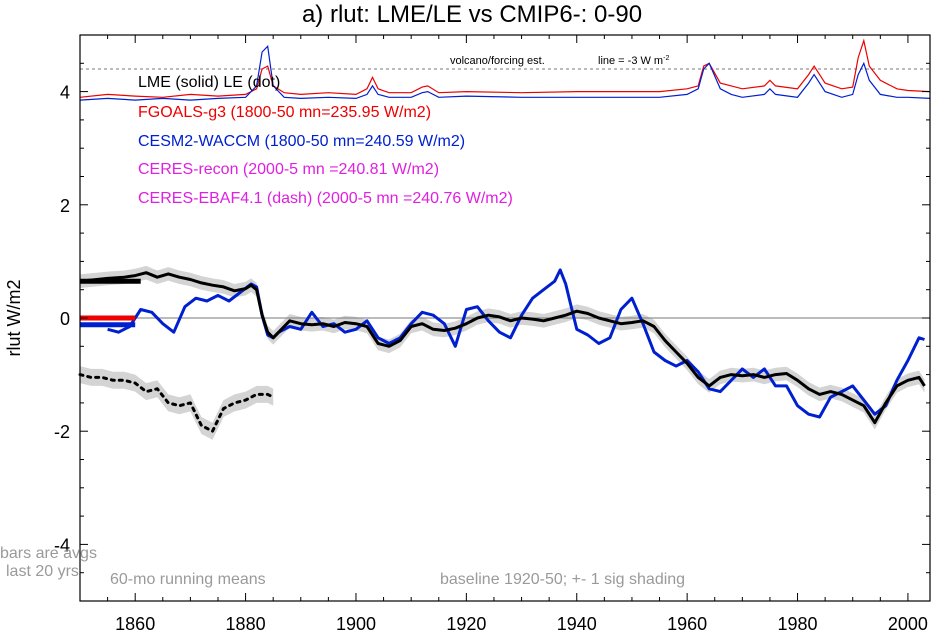  What do you see at coordinates (687, 624) in the screenshot?
I see `x-tick-label: 1960` at bounding box center [687, 624].